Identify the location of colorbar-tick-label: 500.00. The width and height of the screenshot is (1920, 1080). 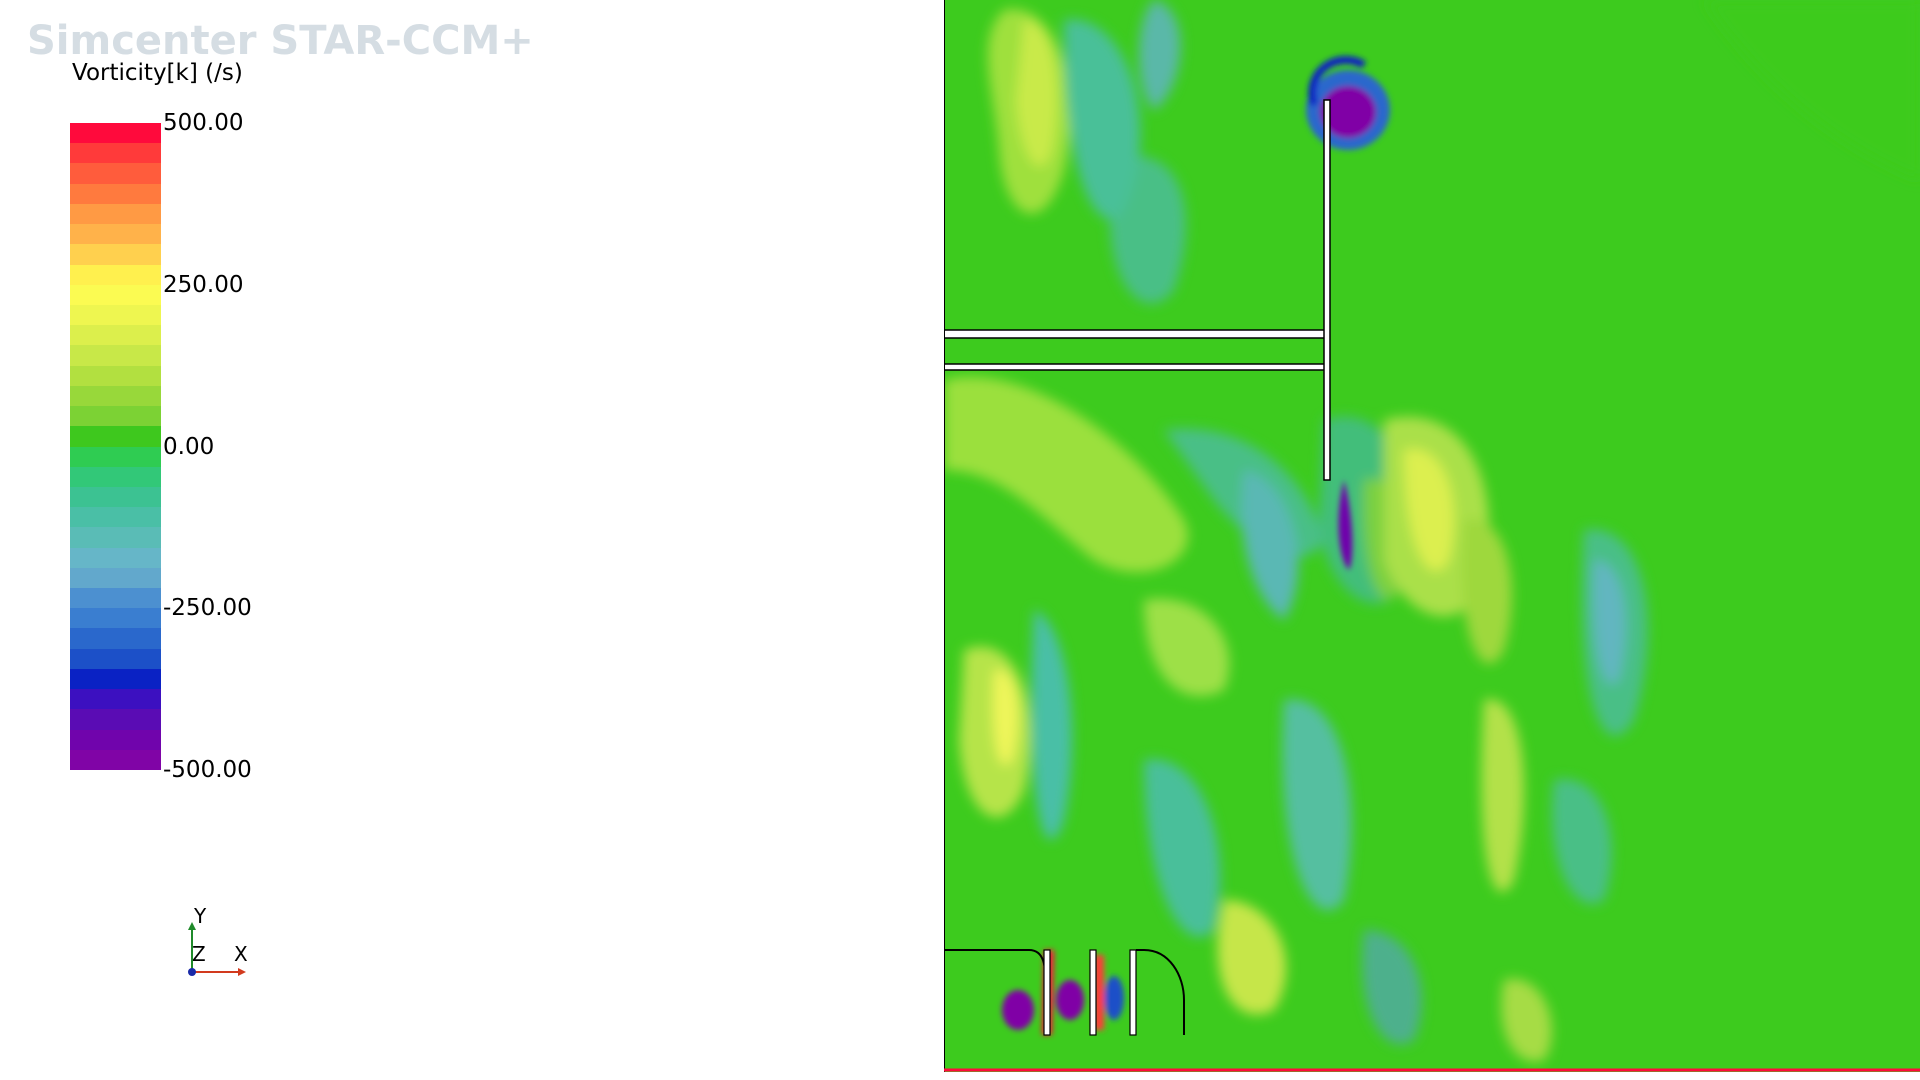
(203, 123).